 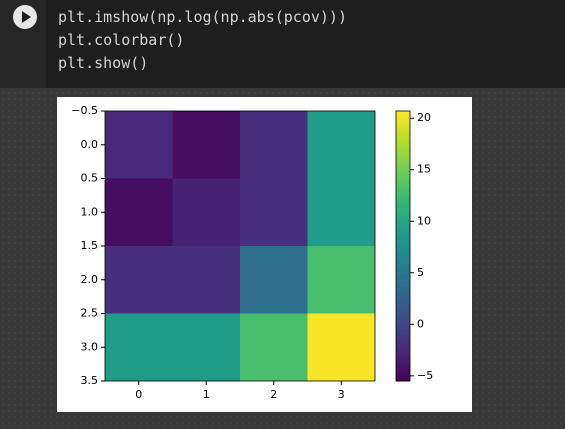 What do you see at coordinates (420, 272) in the screenshot?
I see `colorbar-tick-label: 5` at bounding box center [420, 272].